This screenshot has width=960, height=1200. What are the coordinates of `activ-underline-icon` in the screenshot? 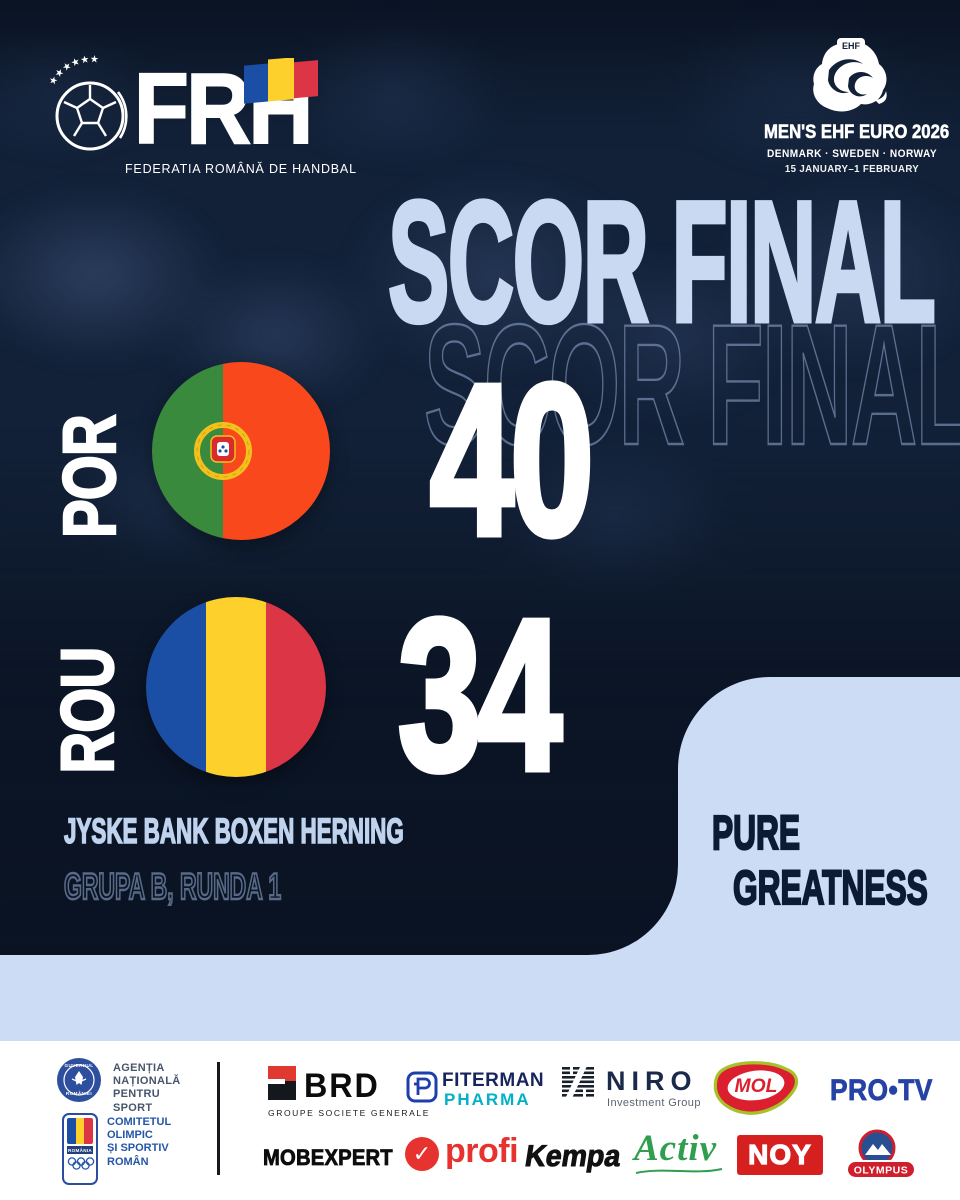 It's located at (679, 1171).